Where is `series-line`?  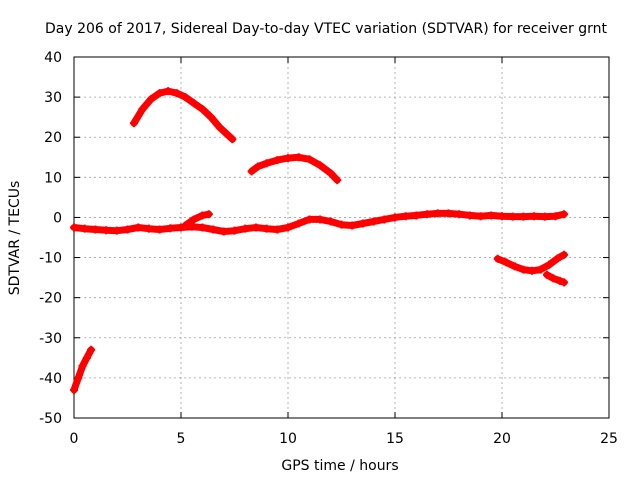
series-line is located at coordinates (294, 168).